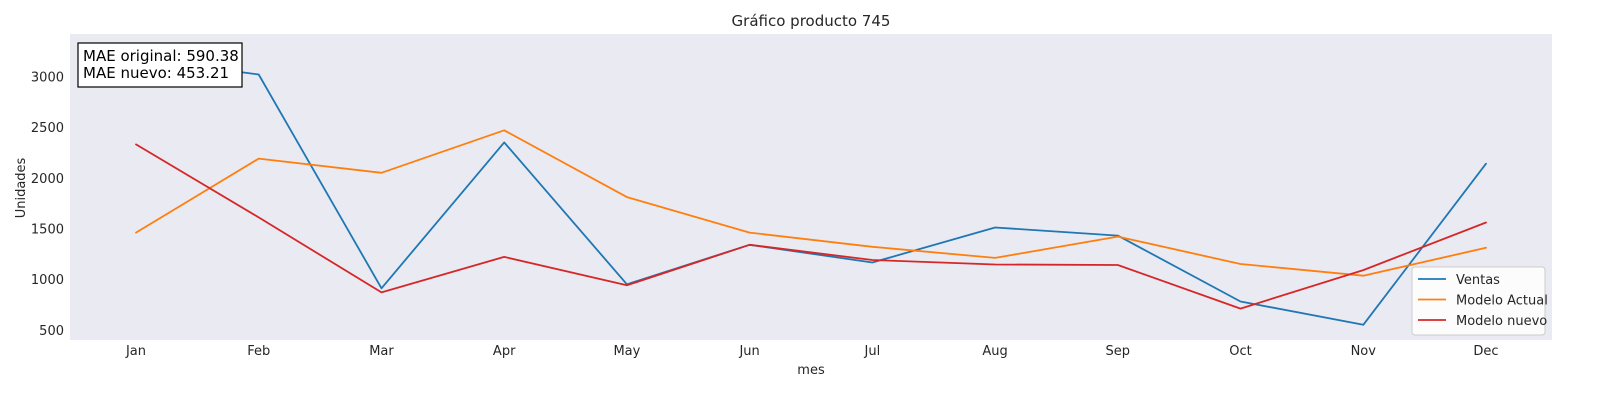  What do you see at coordinates (812, 351) in the screenshot?
I see `x-ticks: Jan Feb Mar Apr May Jun Jul Aug Sep Oct Nov Dec` at bounding box center [812, 351].